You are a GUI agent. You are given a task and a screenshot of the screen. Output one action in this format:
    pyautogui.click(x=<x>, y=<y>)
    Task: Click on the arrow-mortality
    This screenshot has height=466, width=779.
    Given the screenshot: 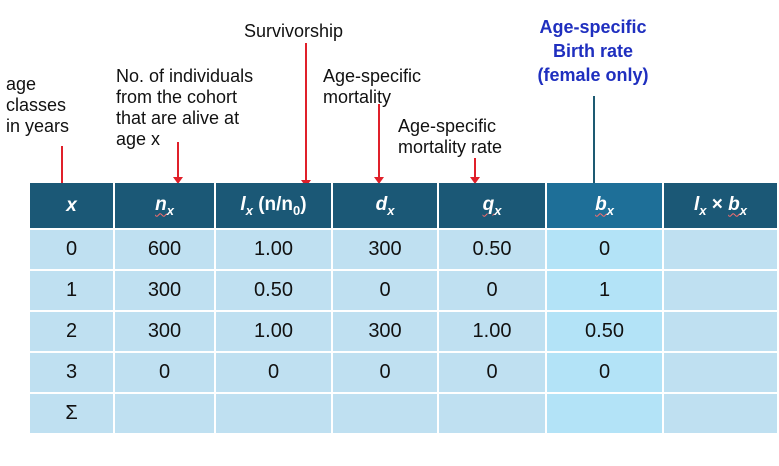 What is the action you would take?
    pyautogui.click(x=379, y=144)
    